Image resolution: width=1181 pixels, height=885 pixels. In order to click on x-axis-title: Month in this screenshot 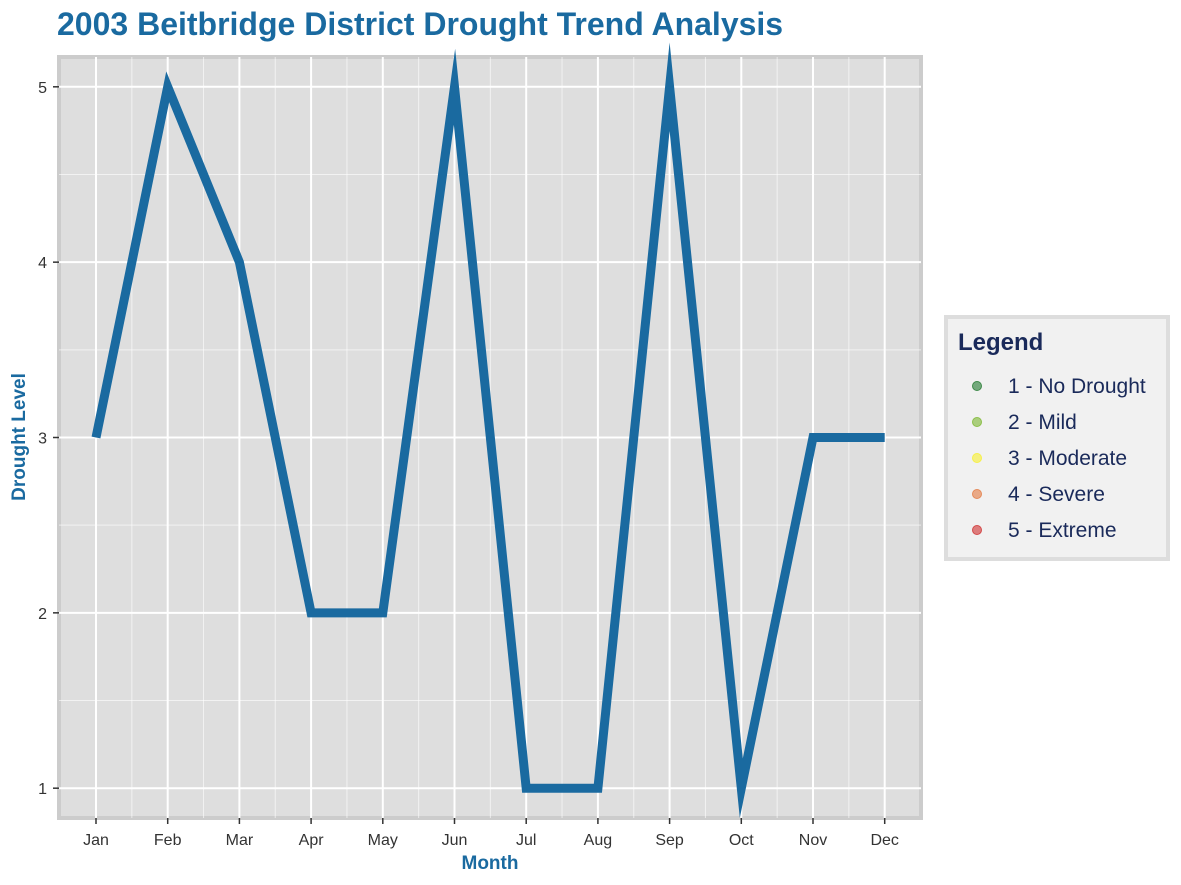, I will do `click(490, 863)`.